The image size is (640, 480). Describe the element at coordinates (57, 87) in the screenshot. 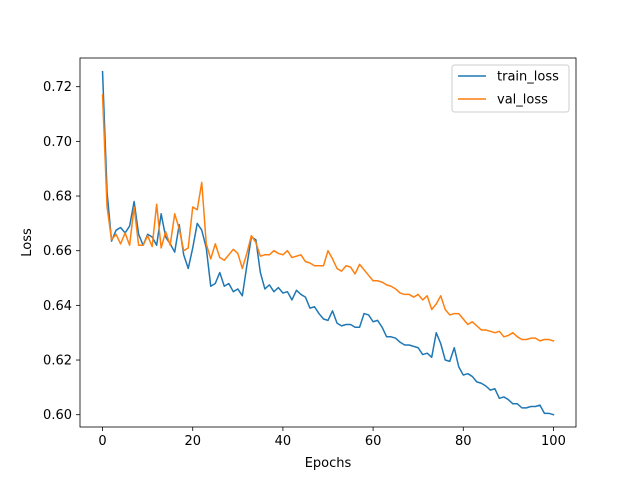

I see `y-tick-label: 0.72` at that location.